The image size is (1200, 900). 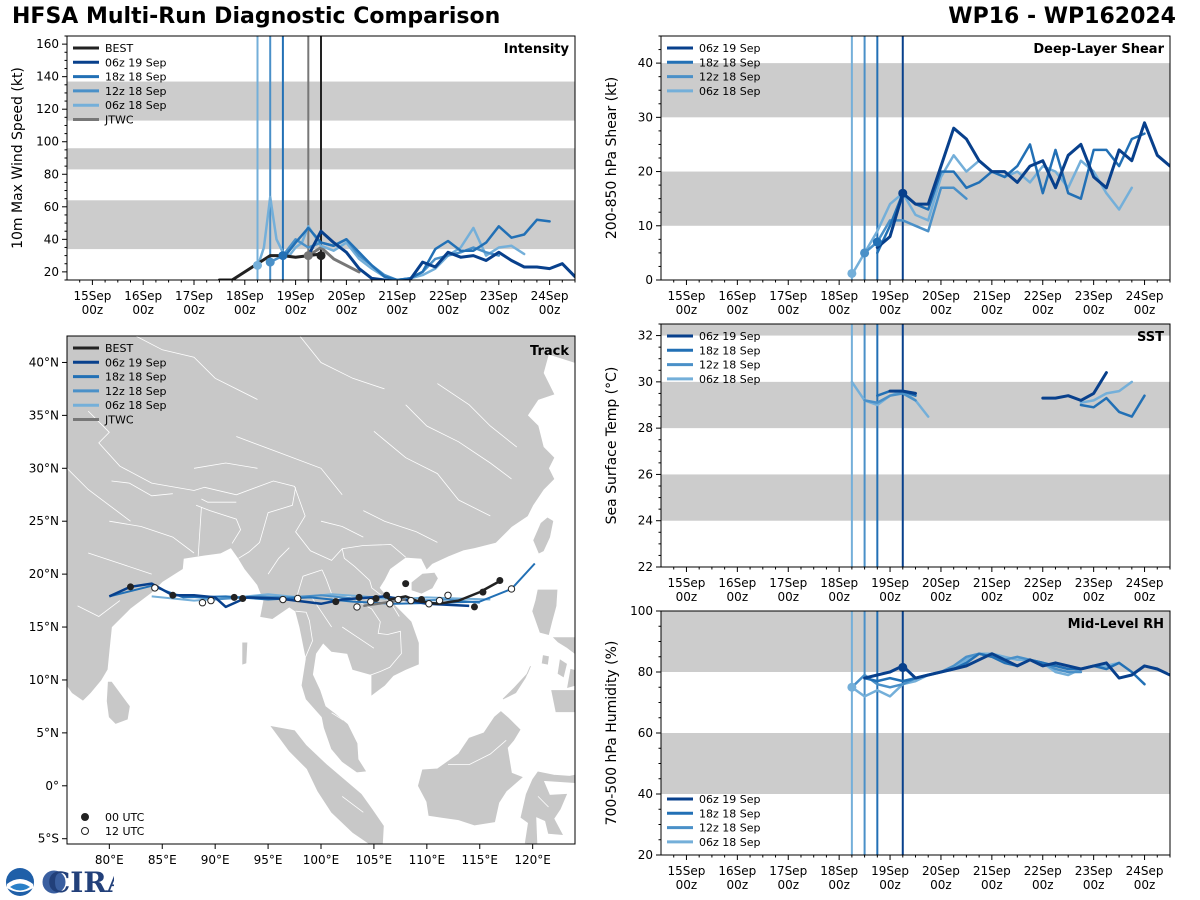 What do you see at coordinates (645, 63) in the screenshot?
I see `shear-ytick-label: 40` at bounding box center [645, 63].